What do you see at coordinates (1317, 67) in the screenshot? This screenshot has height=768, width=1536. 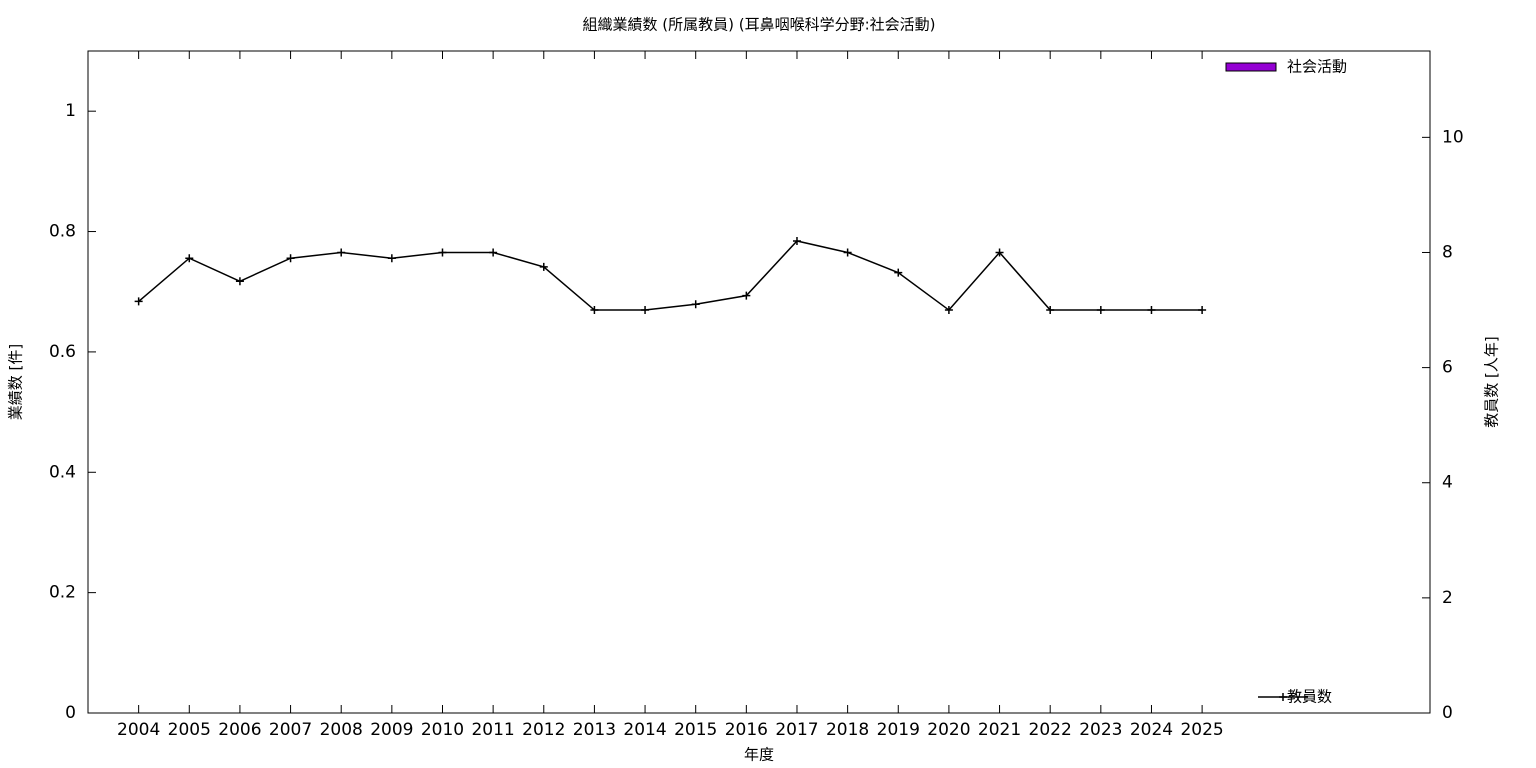 I see `legend-label: 社会活動` at bounding box center [1317, 67].